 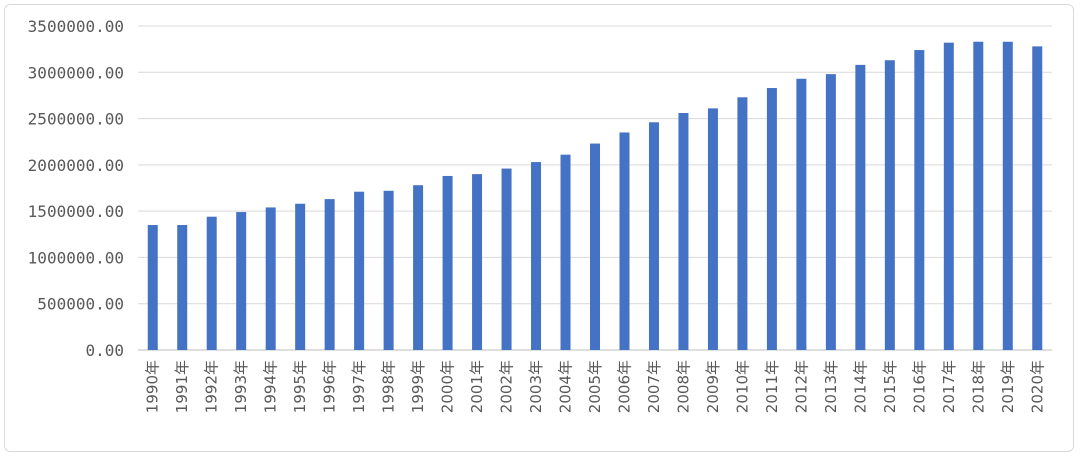 I want to click on x-tick-label: 2014年, so click(x=860, y=386).